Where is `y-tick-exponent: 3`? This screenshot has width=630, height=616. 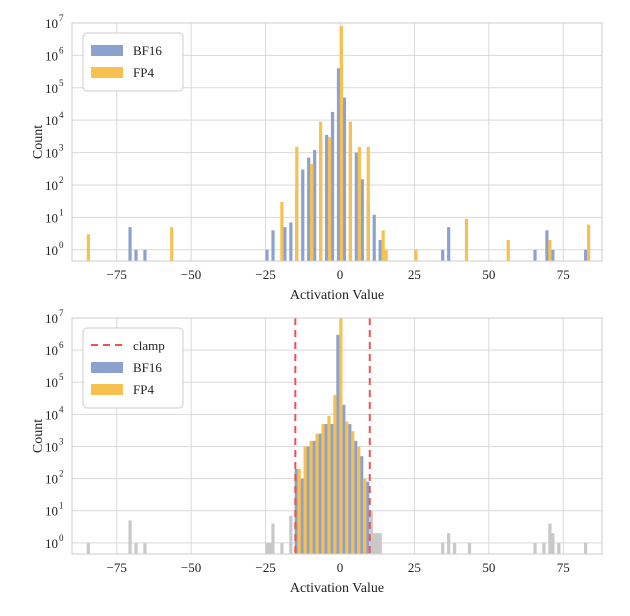 y-tick-exponent: 3 is located at coordinates (61, 148).